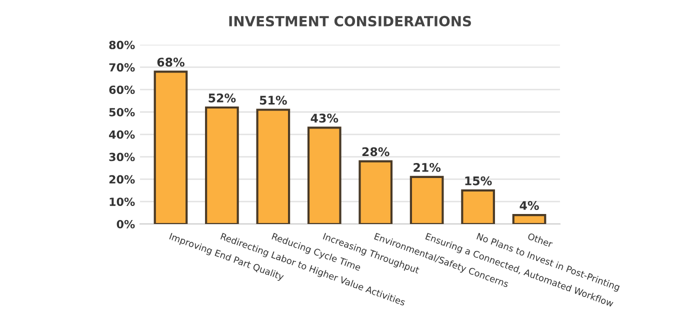 Image resolution: width=700 pixels, height=320 pixels. I want to click on data-label: 15%, so click(478, 181).